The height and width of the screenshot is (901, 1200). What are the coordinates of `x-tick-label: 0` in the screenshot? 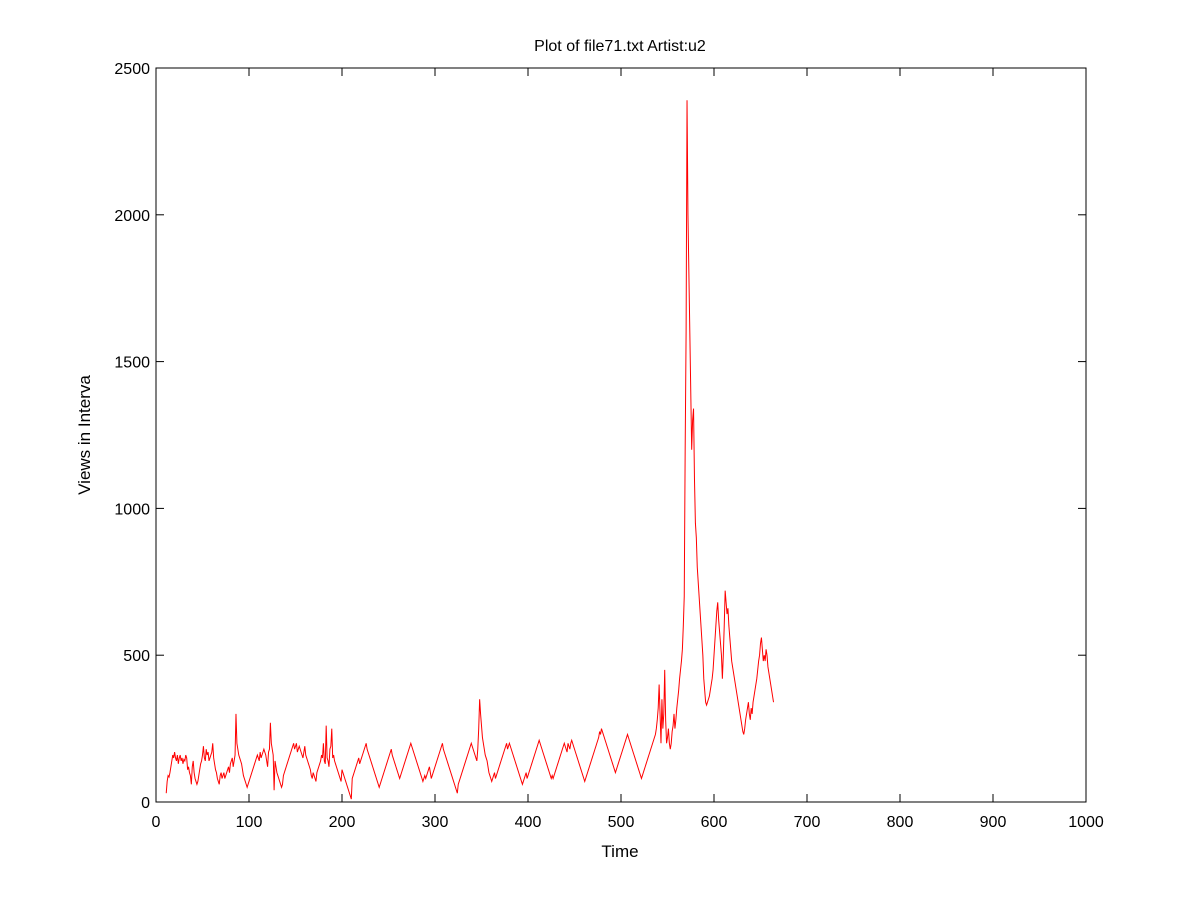 It's located at (156, 822).